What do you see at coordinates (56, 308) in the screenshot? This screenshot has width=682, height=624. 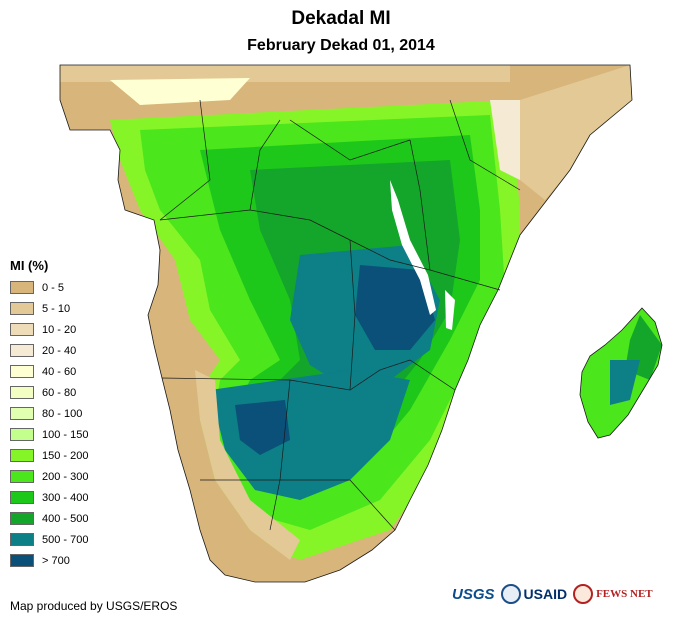 I see `legend-label: 5 - 10` at bounding box center [56, 308].